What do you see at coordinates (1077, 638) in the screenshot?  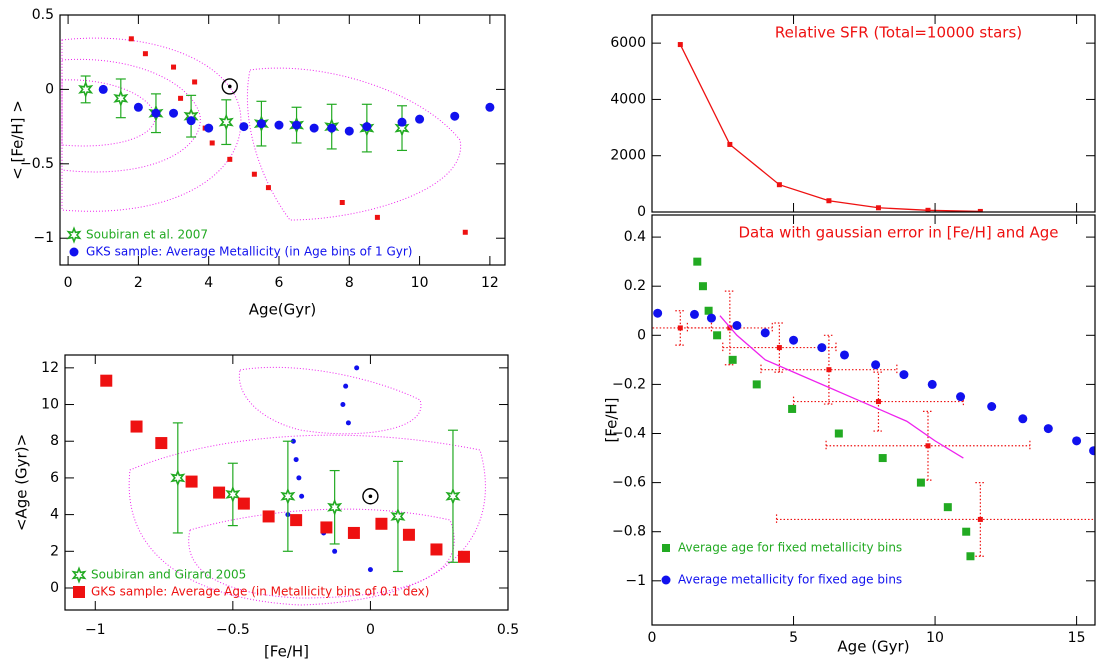 I see `x-tick-label: 15` at bounding box center [1077, 638].